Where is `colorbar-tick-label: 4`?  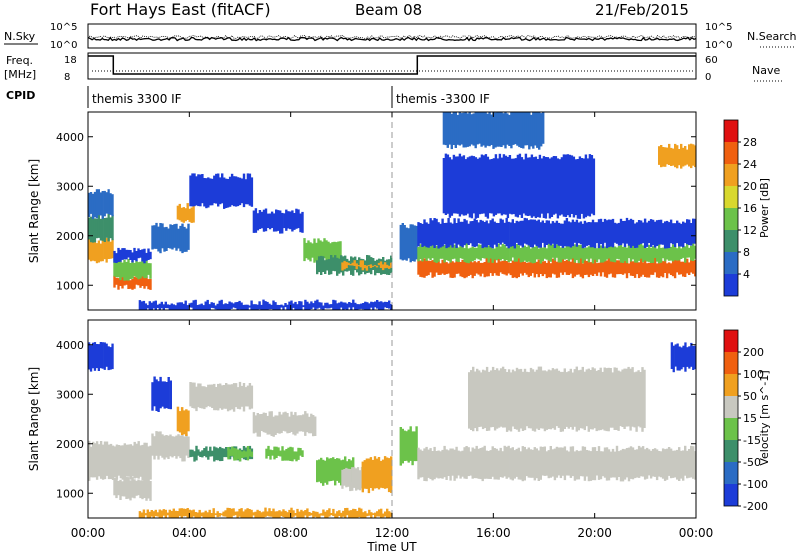 colorbar-tick-label: 4 is located at coordinates (746, 274).